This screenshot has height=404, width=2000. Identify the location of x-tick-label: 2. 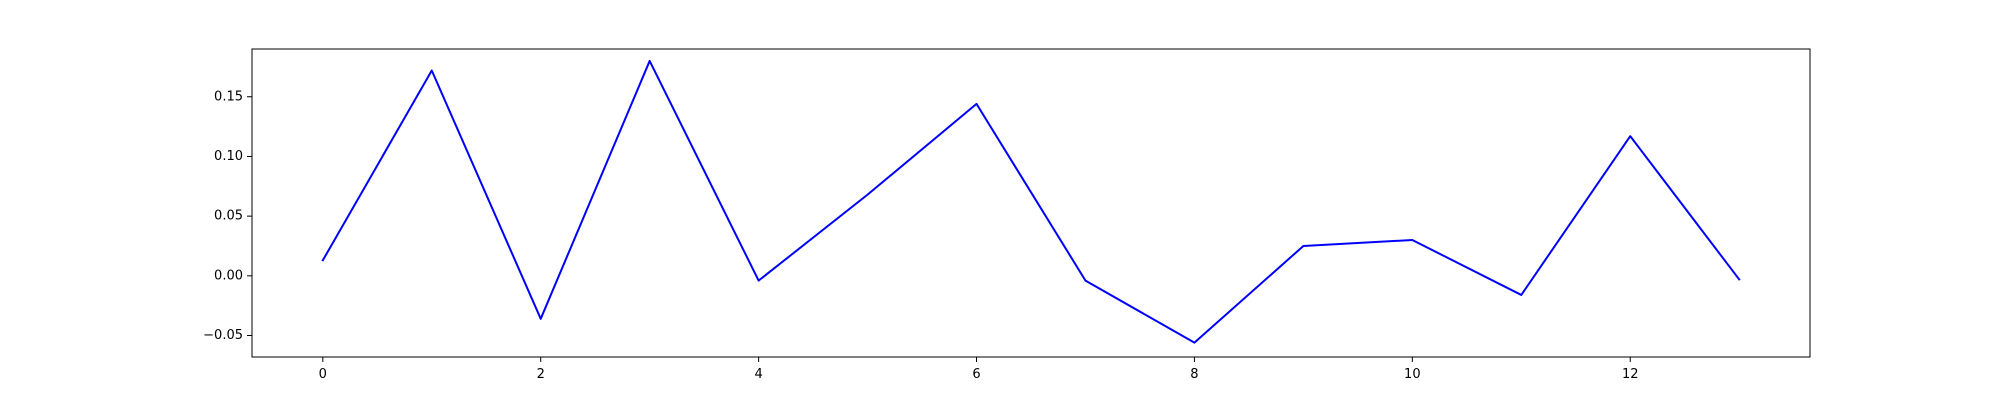
(541, 374).